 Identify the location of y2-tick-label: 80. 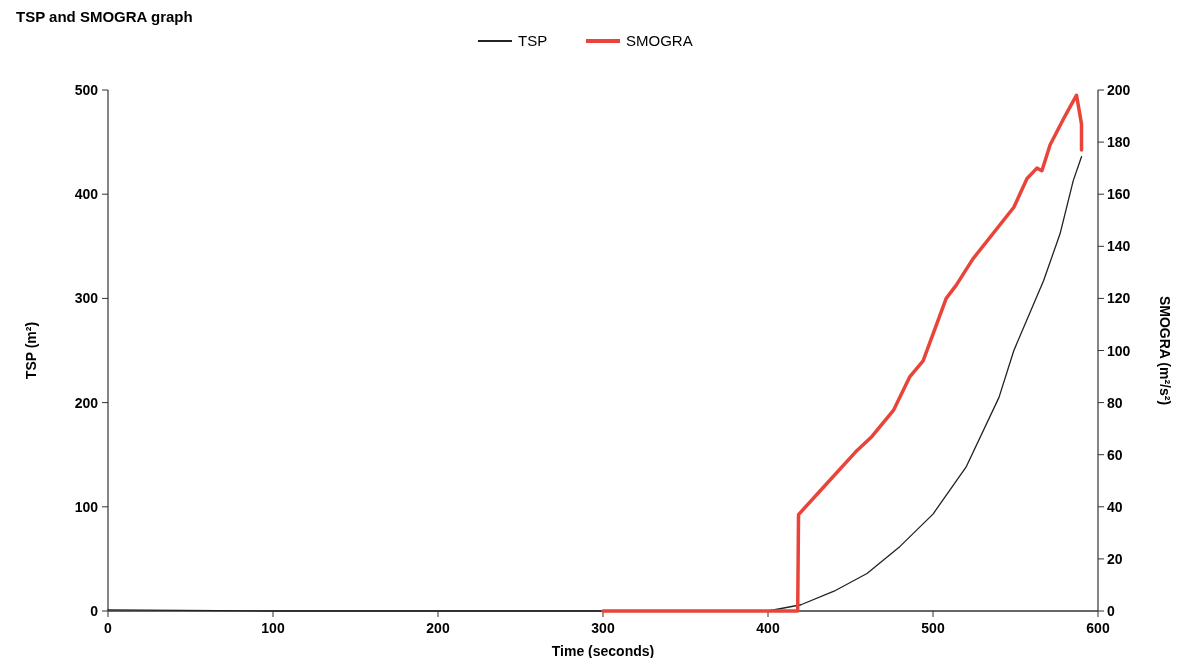
(1115, 402).